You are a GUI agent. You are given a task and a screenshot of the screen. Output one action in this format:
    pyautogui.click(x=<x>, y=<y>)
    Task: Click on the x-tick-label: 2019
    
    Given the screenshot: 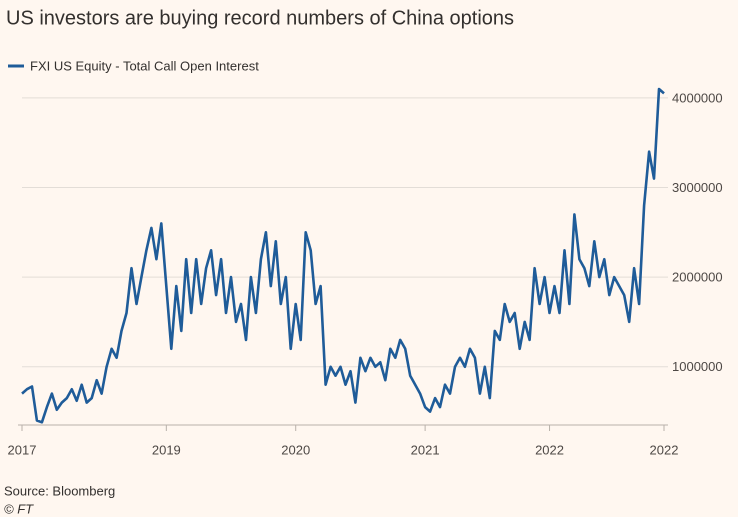 What is the action you would take?
    pyautogui.click(x=166, y=449)
    